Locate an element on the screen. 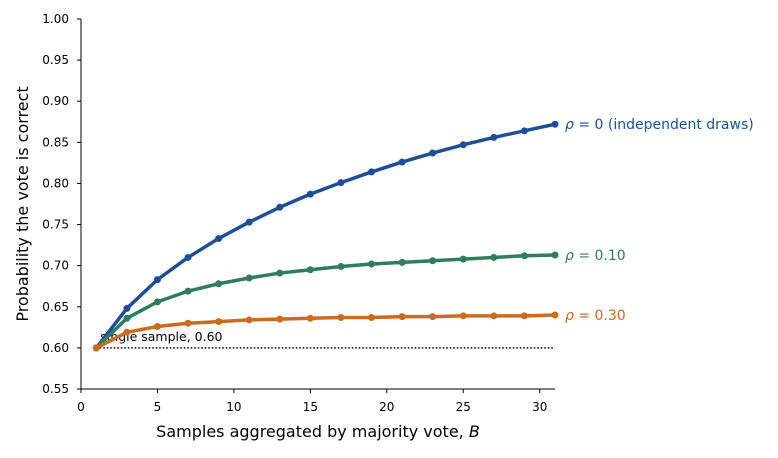 This screenshot has width=778, height=458. x-axis-label-text: Samples aggregated by majority vote, is located at coordinates (312, 431).